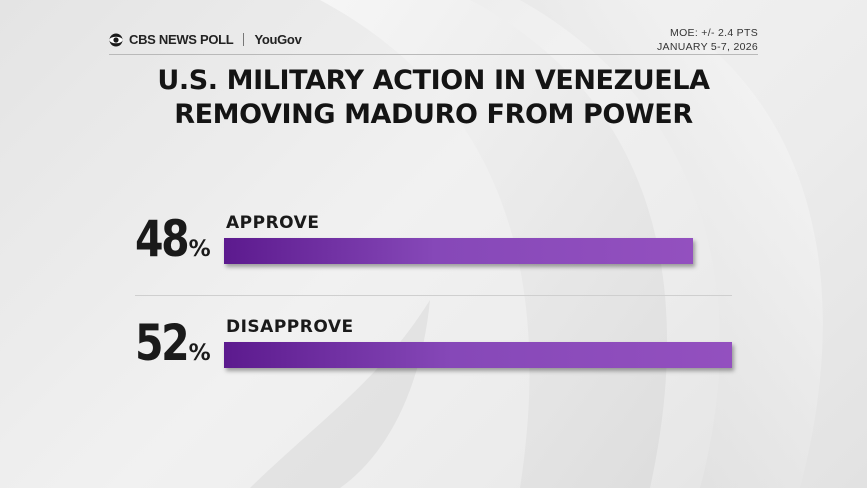  I want to click on row-divider, so click(433, 295).